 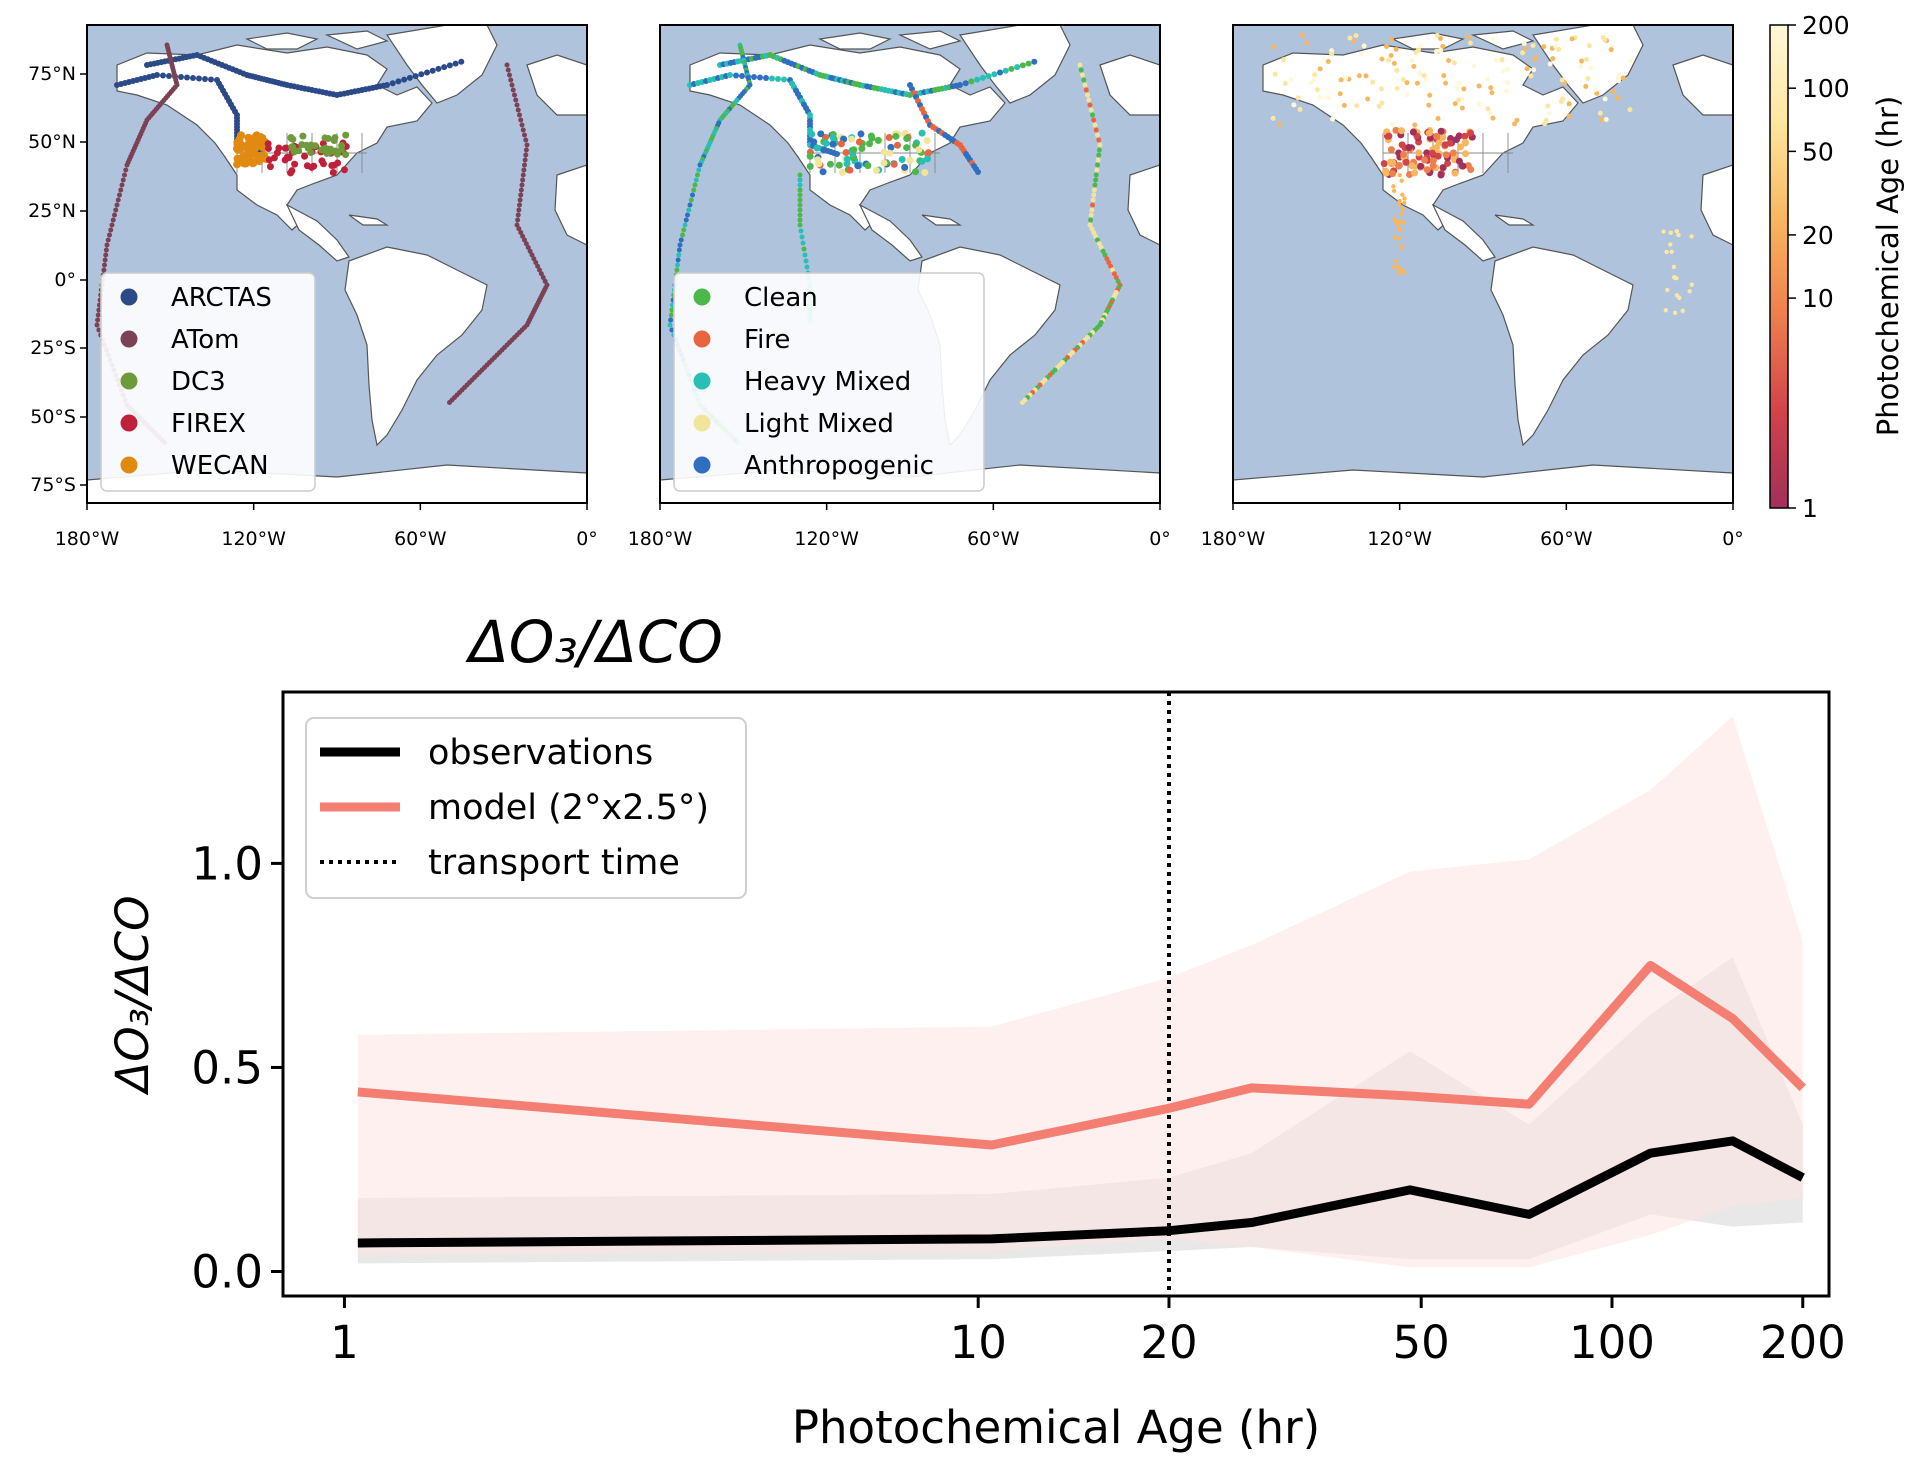 I want to click on colorbar-tick-label: 100, so click(x=1826, y=88).